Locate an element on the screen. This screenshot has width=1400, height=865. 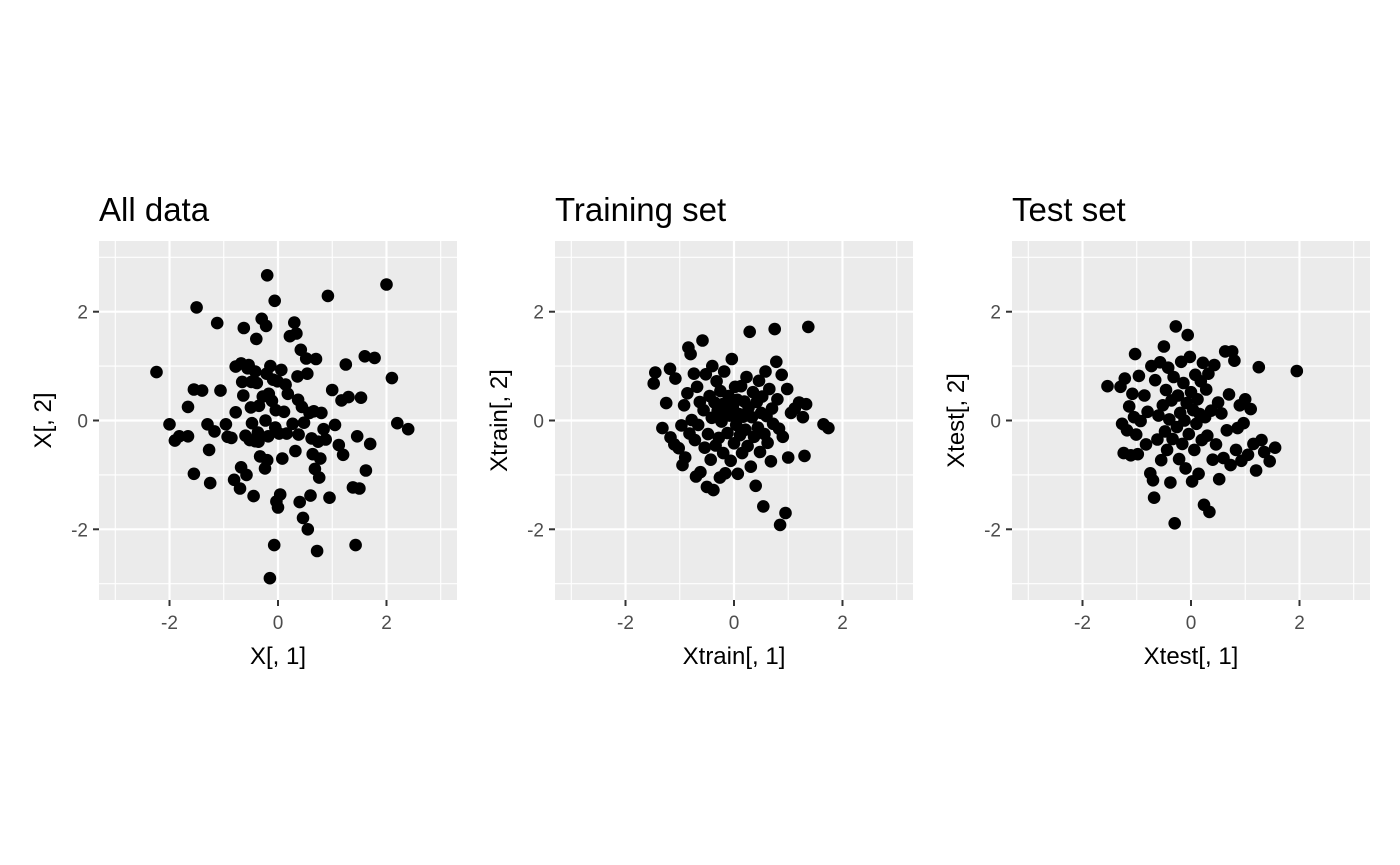
y-tick-label: 2 is located at coordinates (82, 313).